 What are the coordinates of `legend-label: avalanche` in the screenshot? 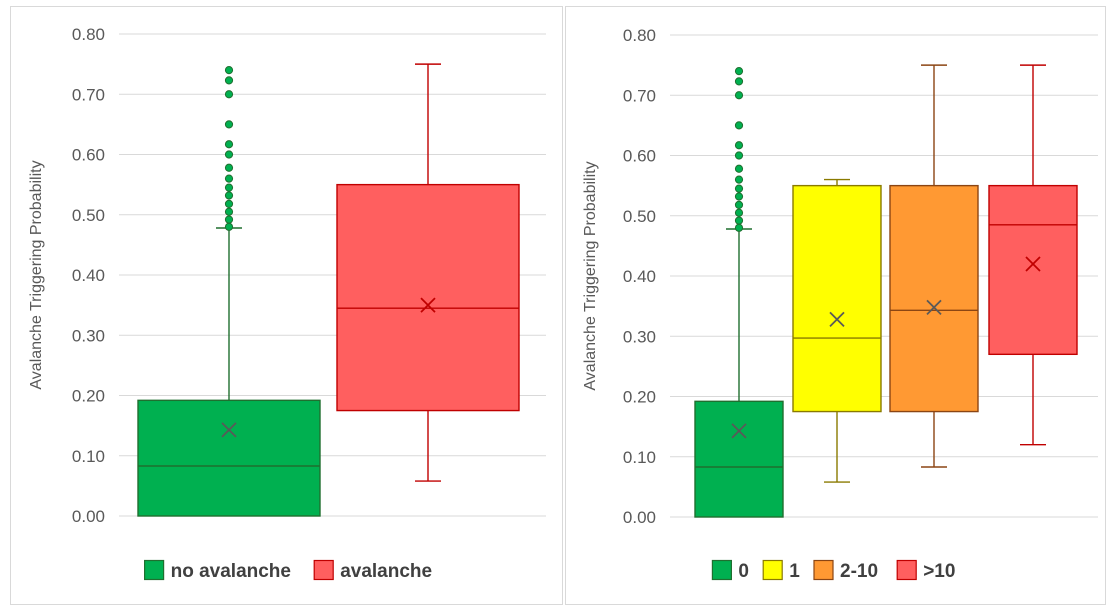 It's located at (386, 571).